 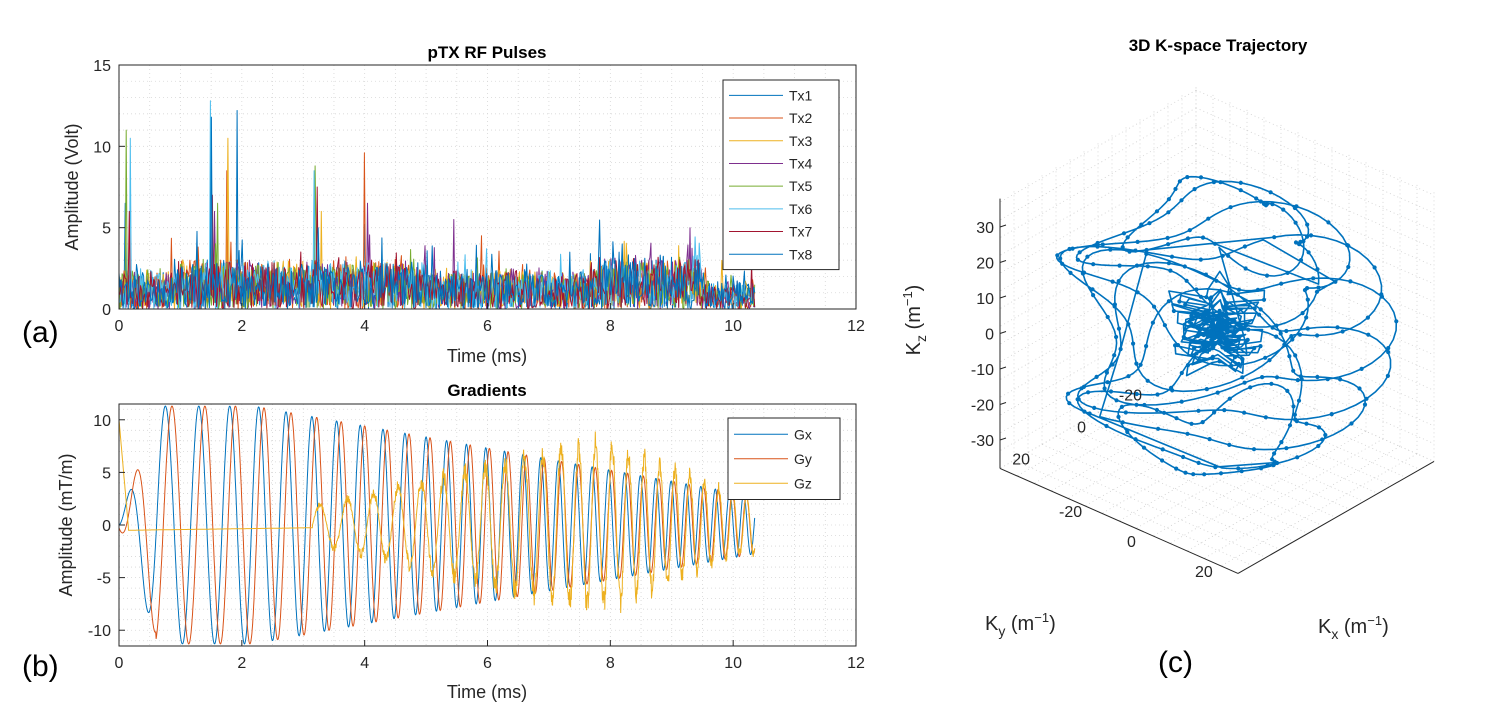 I want to click on y-tick-label: -5, so click(x=104, y=579).